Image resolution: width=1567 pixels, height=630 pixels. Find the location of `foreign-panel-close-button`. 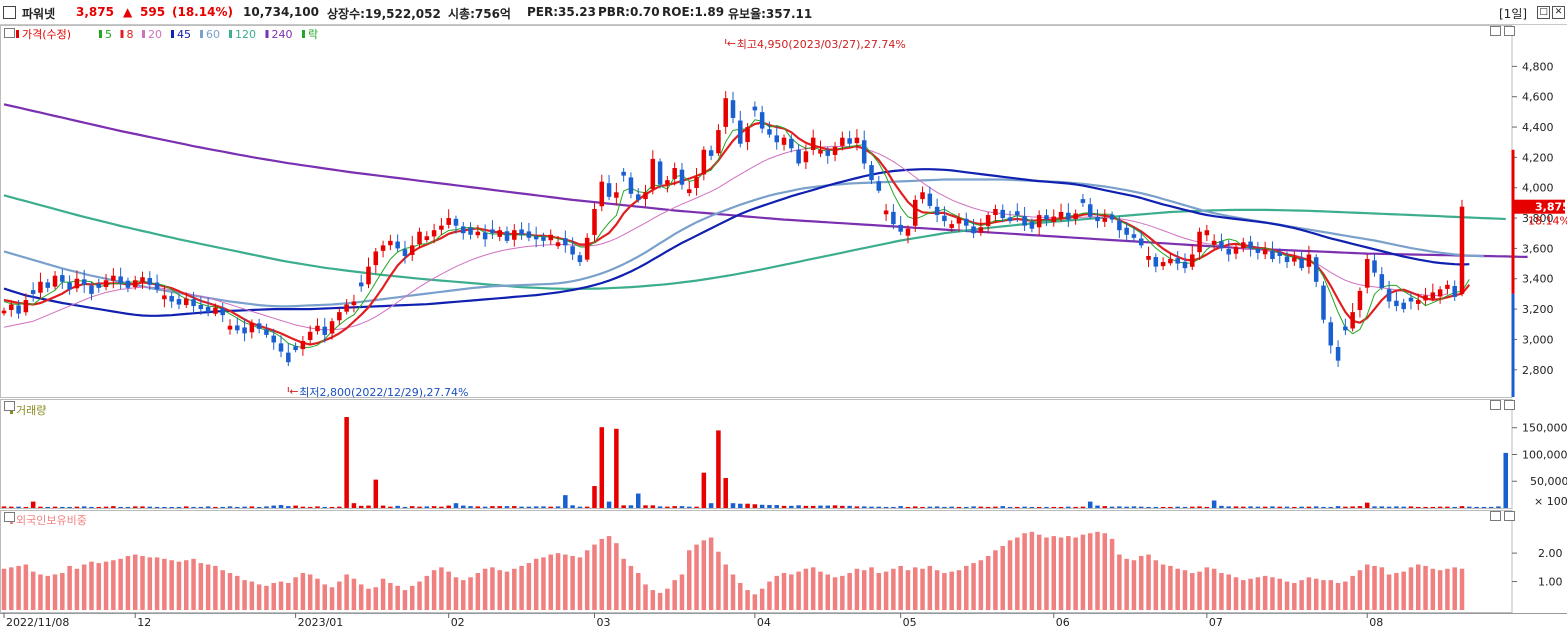

foreign-panel-close-button is located at coordinates (1509, 516).